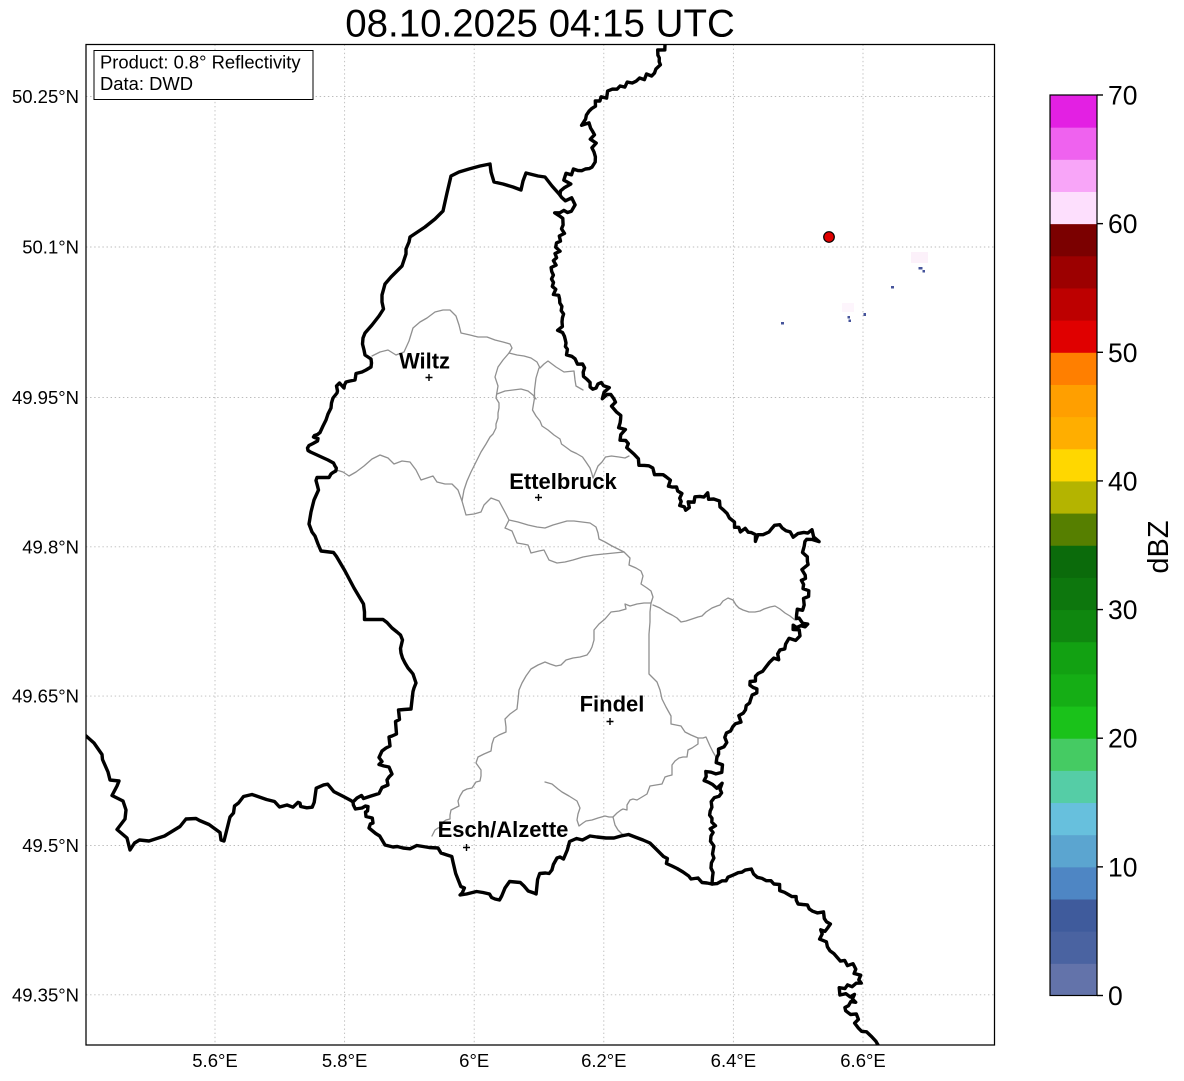 The image size is (1184, 1081). Describe the element at coordinates (1122, 867) in the screenshot. I see `svg-text: 10` at that location.